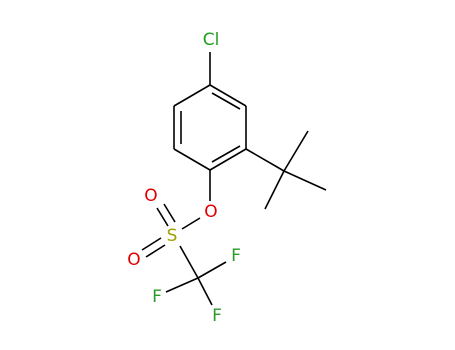  What do you see at coordinates (211, 40) in the screenshot?
I see `atom-label: Cl` at bounding box center [211, 40].